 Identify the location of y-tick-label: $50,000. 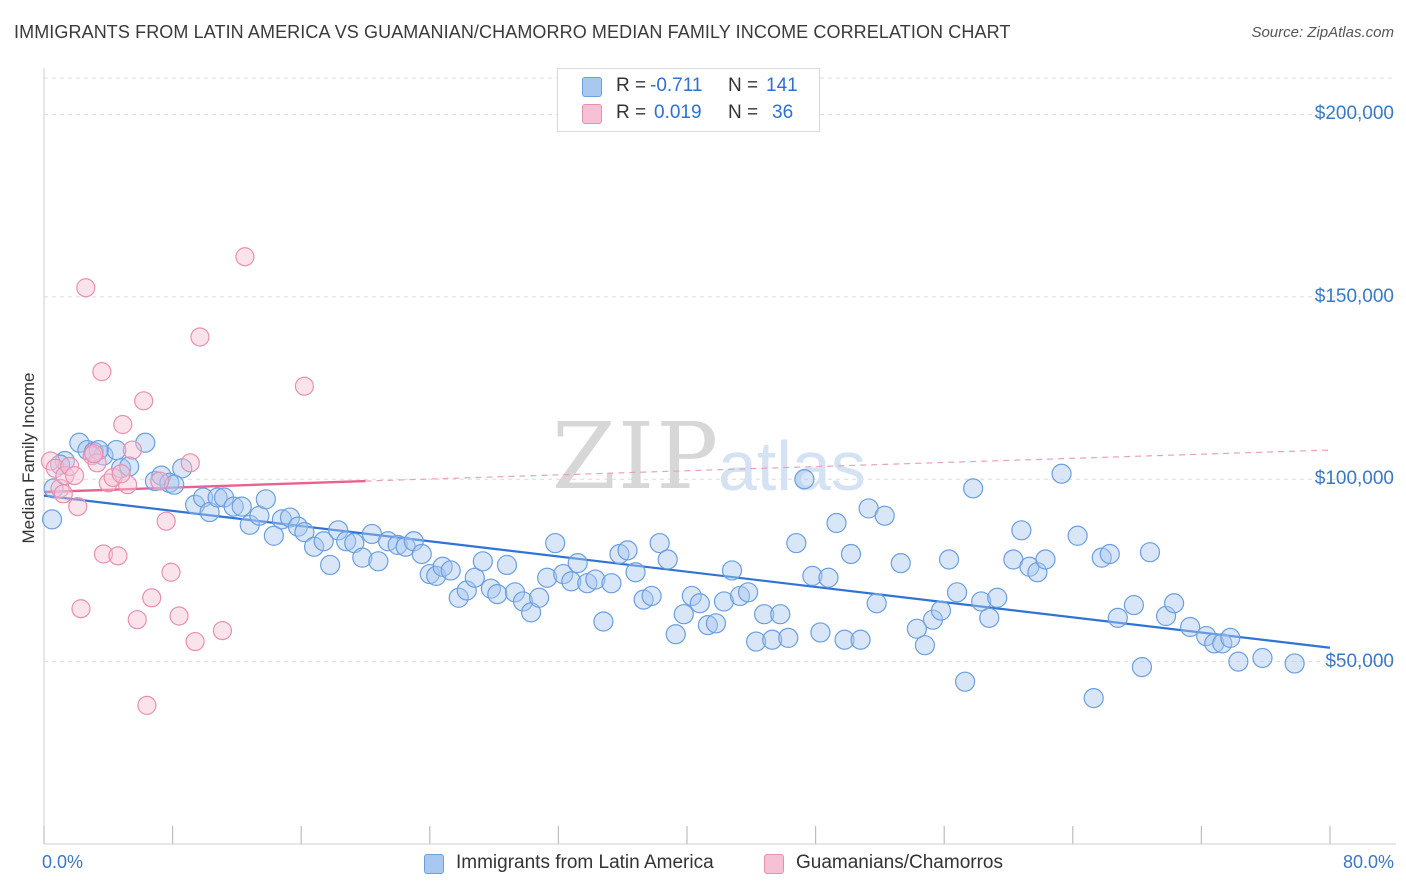
(1359, 661).